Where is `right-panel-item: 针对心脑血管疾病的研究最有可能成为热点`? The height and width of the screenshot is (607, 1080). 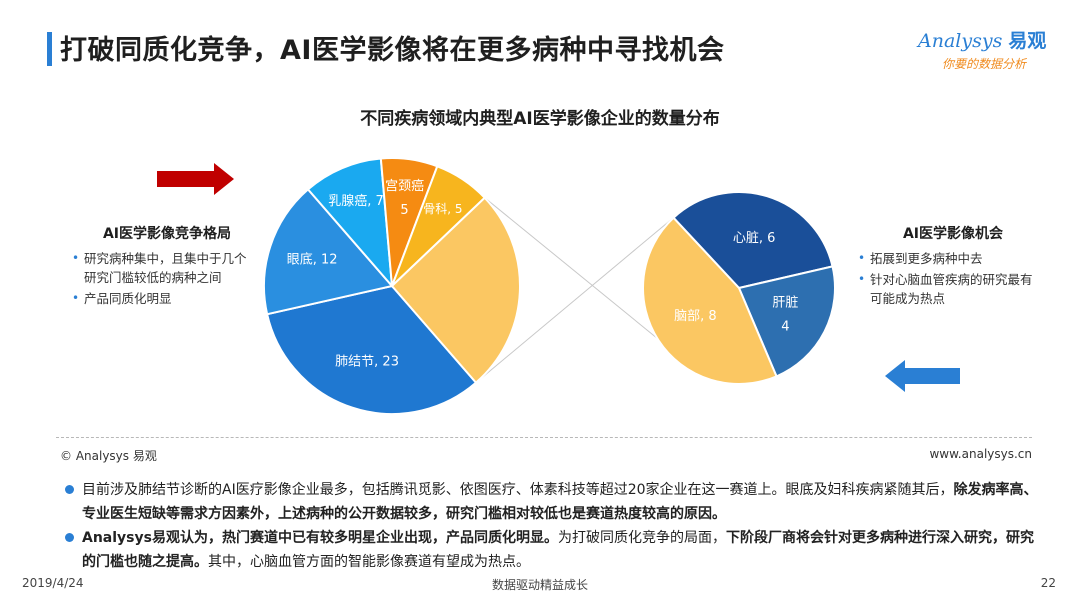 right-panel-item: 针对心脑血管疾病的研究最有可能成为热点 is located at coordinates (948, 289).